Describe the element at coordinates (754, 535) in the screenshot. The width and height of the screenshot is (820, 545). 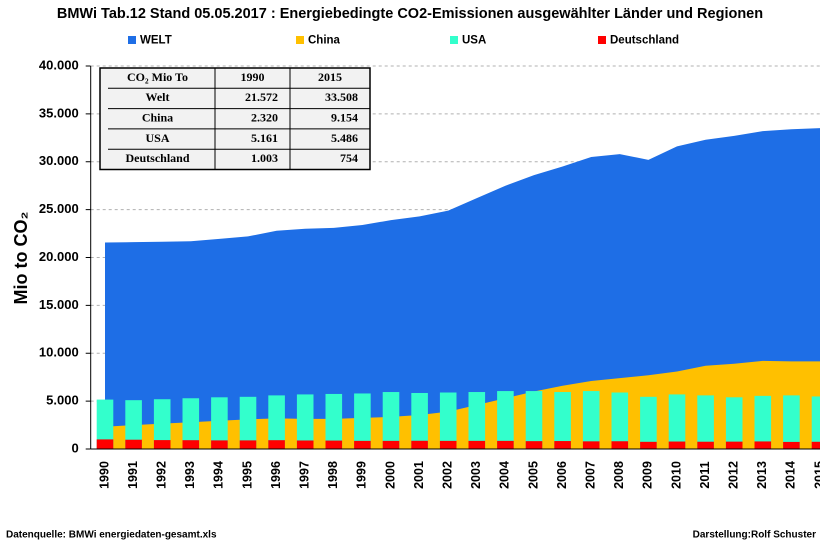
I see `credit-note: Darstellung:Rolf Schuster` at that location.